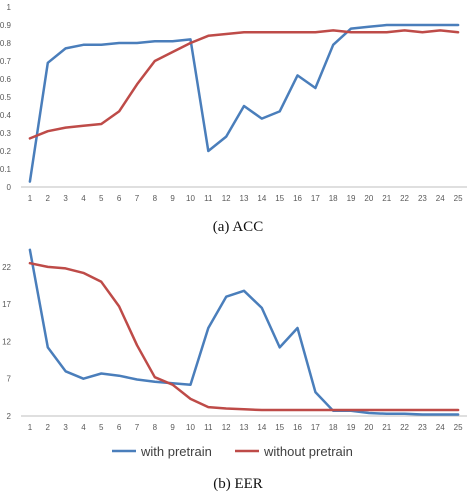 This screenshot has height=498, width=475. Describe the element at coordinates (404, 198) in the screenshot. I see `acc-x-tick-label: 22` at that location.